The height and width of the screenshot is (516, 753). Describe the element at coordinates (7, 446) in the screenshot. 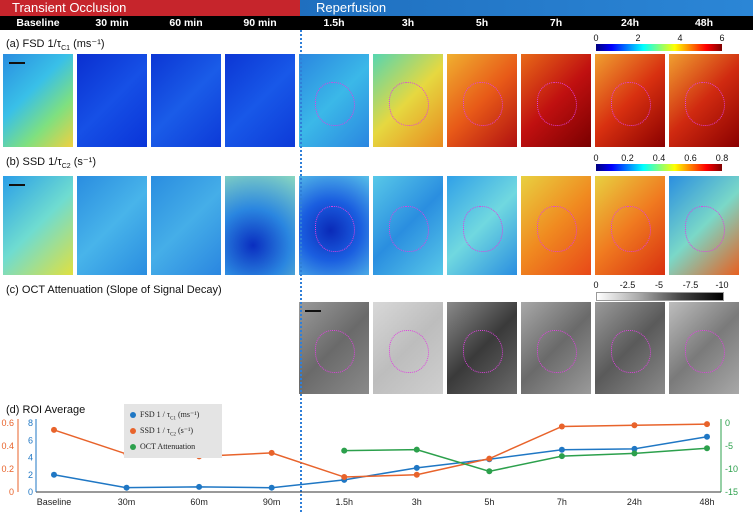

I see `orange-axis-tick: 0.4` at that location.